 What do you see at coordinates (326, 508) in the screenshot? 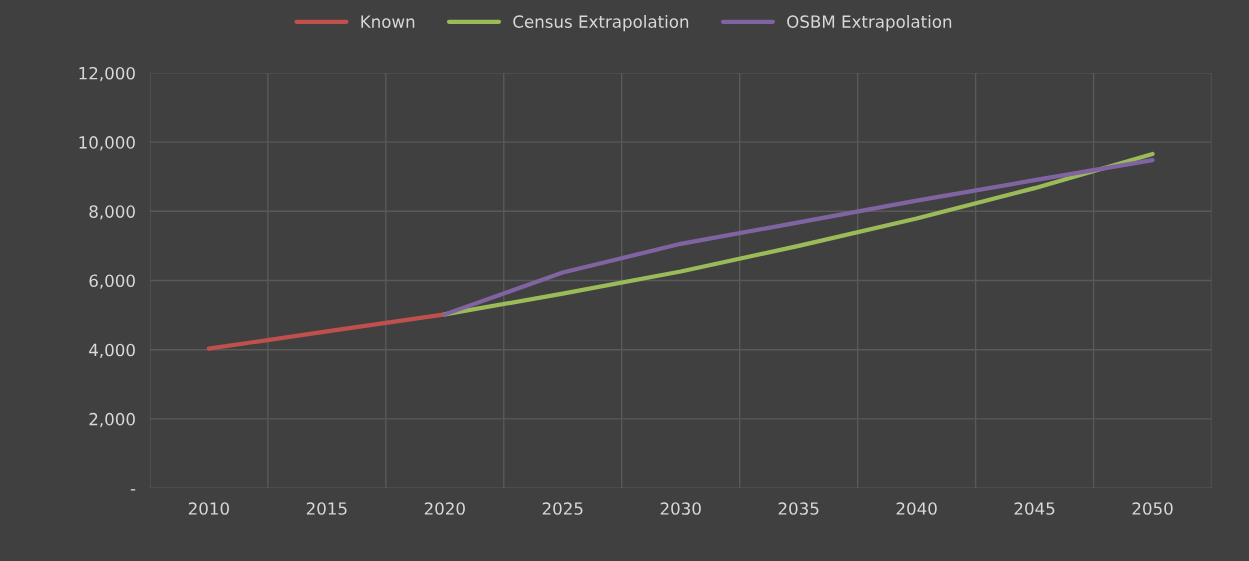
I see `x-tick-label: 2015` at bounding box center [326, 508].